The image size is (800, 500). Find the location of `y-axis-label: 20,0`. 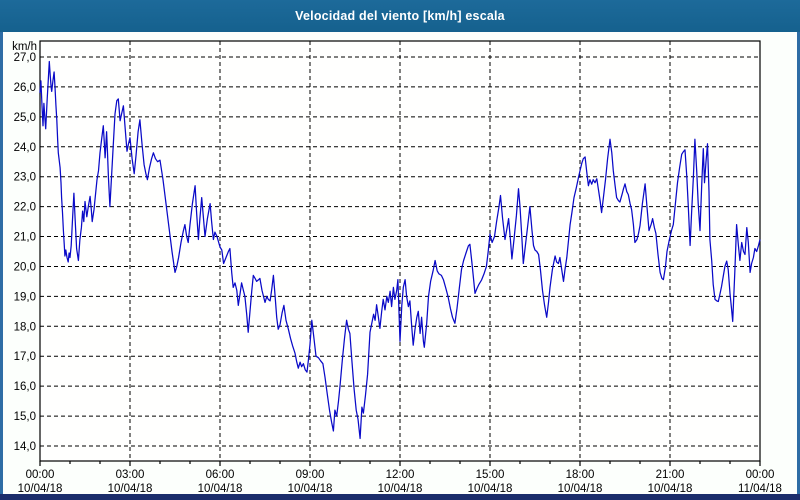

y-axis-label: 20,0 is located at coordinates (25, 267).